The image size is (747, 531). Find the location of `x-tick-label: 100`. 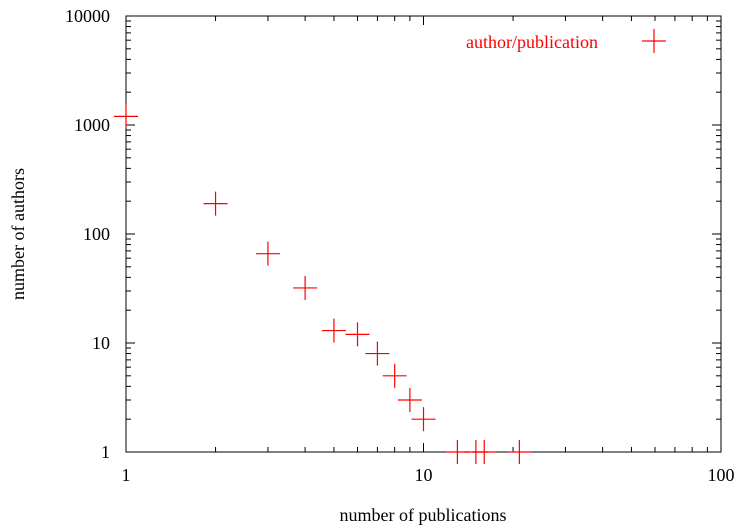

x-tick-label: 100 is located at coordinates (721, 475).